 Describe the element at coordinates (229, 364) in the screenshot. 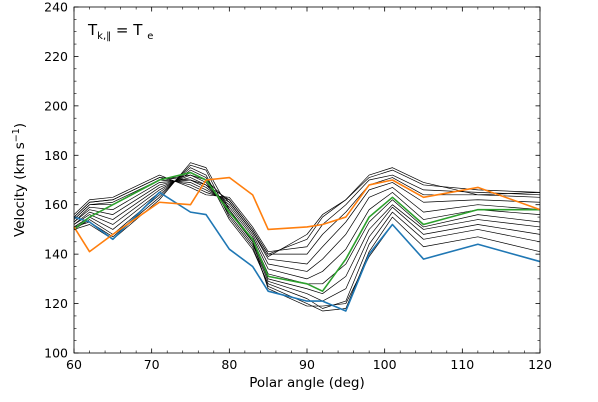

I see `x-tick-label: 80` at that location.